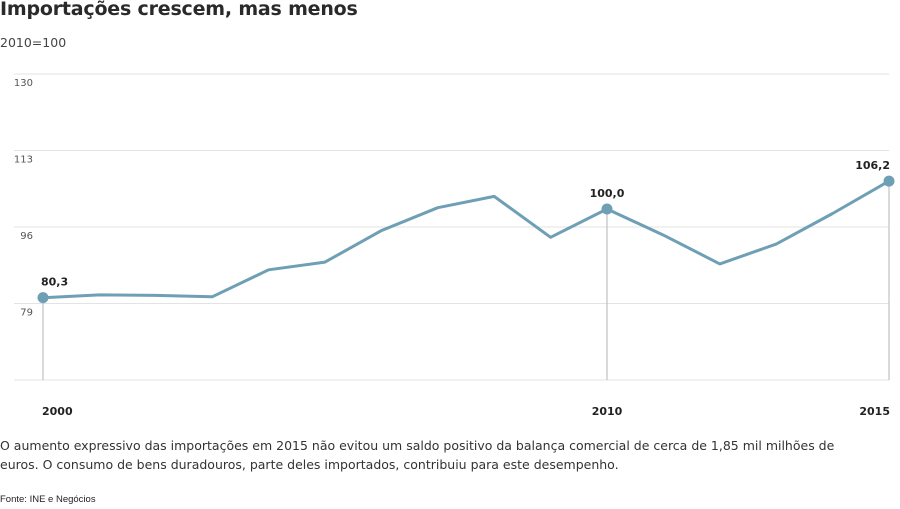  Describe the element at coordinates (607, 193) in the screenshot. I see `data-label: 100,0` at that location.